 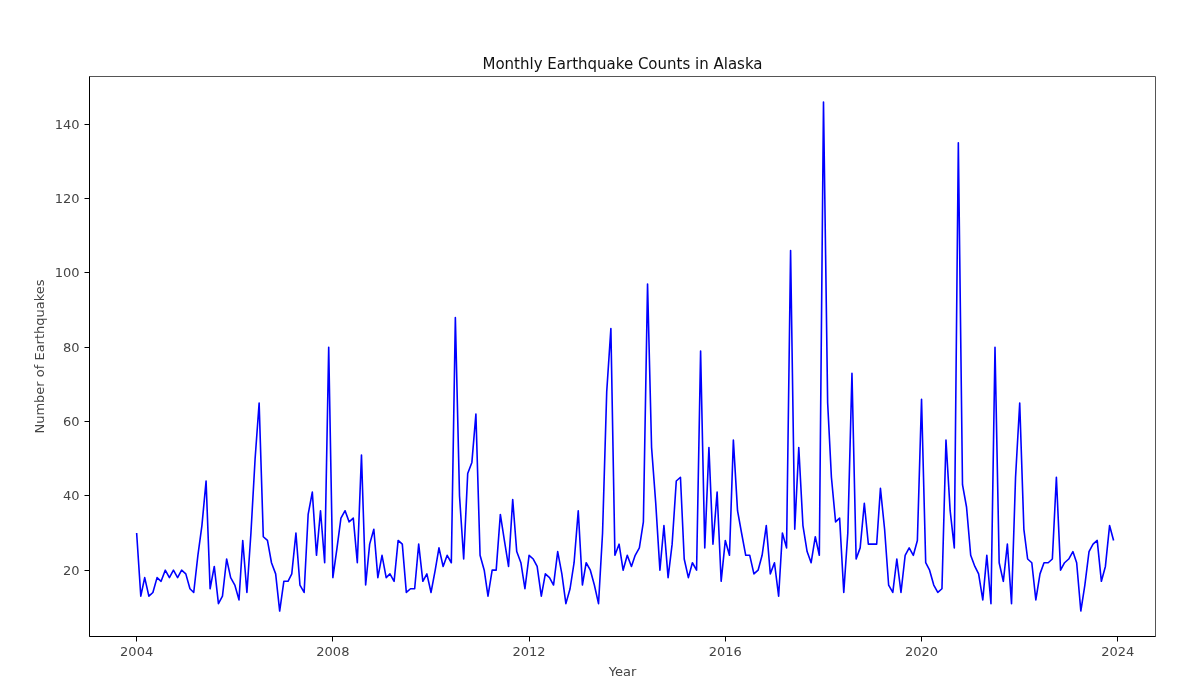 I want to click on y-tick-label: 100, so click(x=67, y=273).